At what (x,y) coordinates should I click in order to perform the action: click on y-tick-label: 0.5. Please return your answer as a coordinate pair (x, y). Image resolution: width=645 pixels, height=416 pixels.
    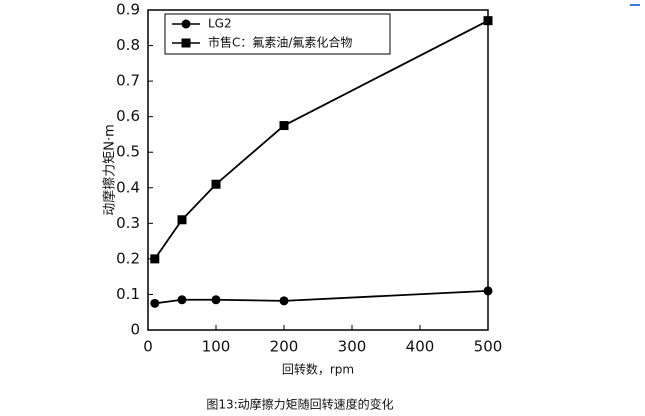
    Looking at the image, I should click on (128, 152).